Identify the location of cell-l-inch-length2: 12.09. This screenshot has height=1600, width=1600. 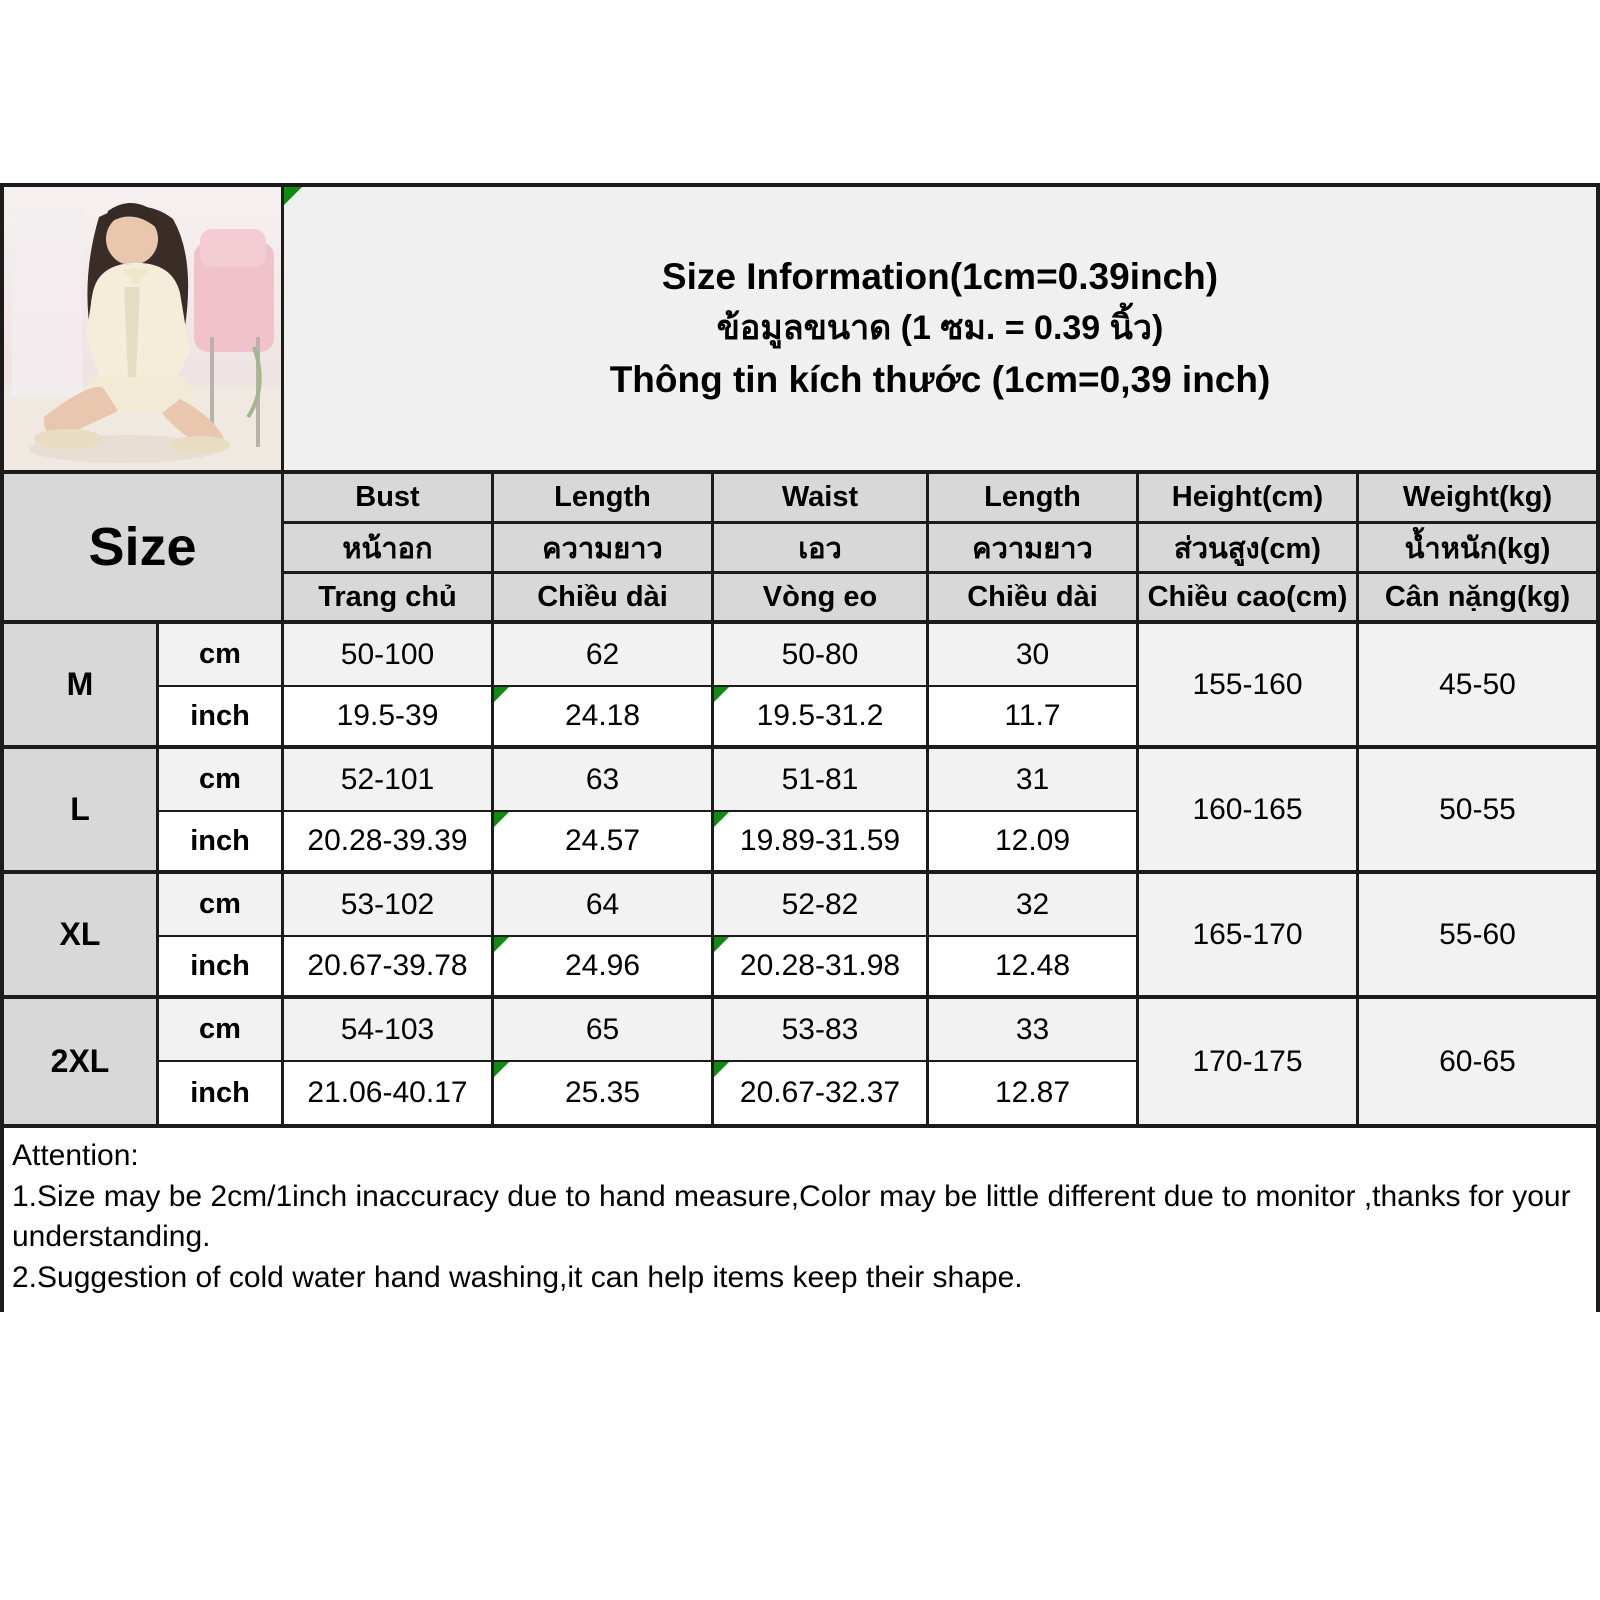
(1034, 843).